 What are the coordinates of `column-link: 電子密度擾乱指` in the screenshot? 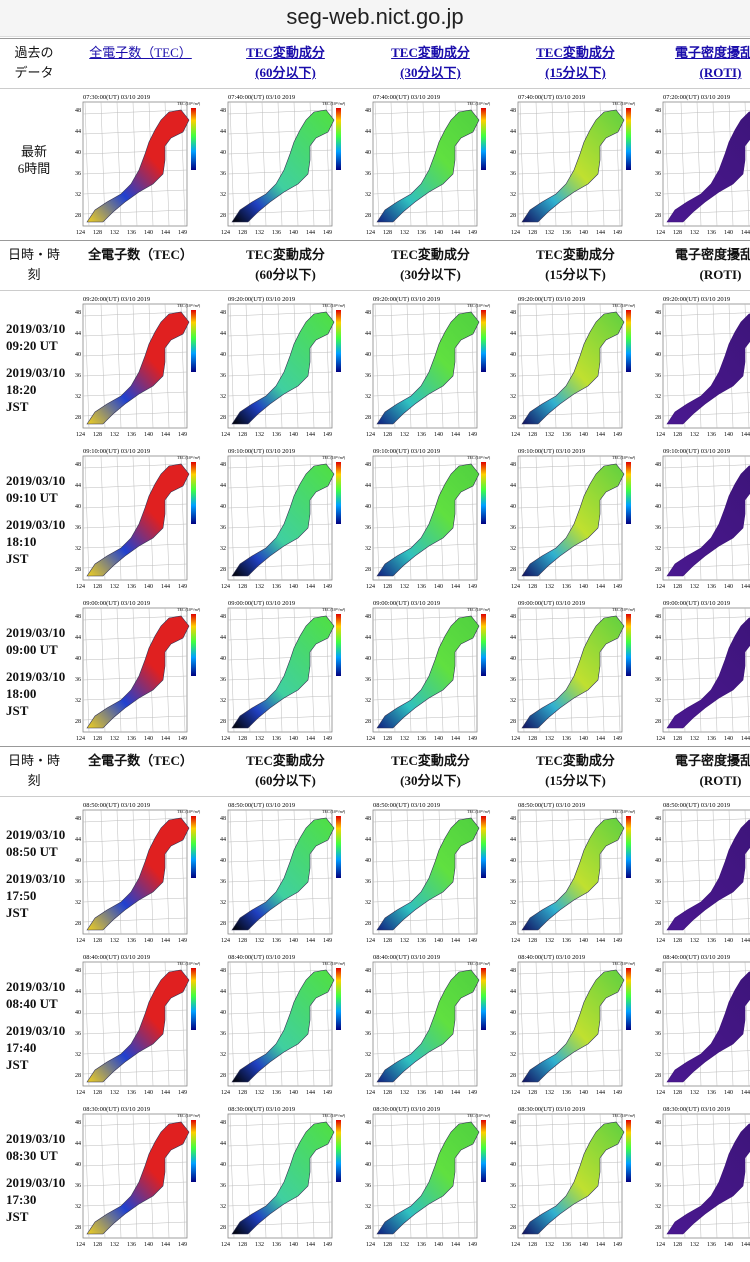 It's located at (712, 52).